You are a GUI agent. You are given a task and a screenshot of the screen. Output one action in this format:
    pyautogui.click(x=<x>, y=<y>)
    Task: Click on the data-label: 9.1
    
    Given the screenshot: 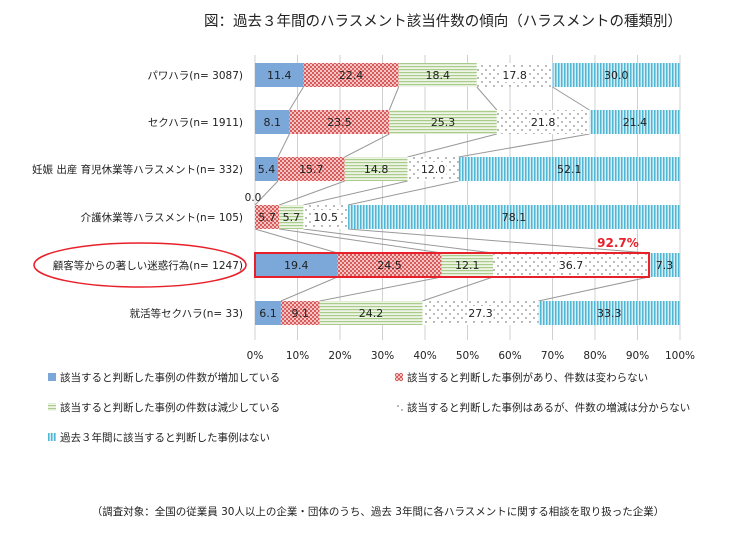 What is the action you would take?
    pyautogui.click(x=301, y=313)
    